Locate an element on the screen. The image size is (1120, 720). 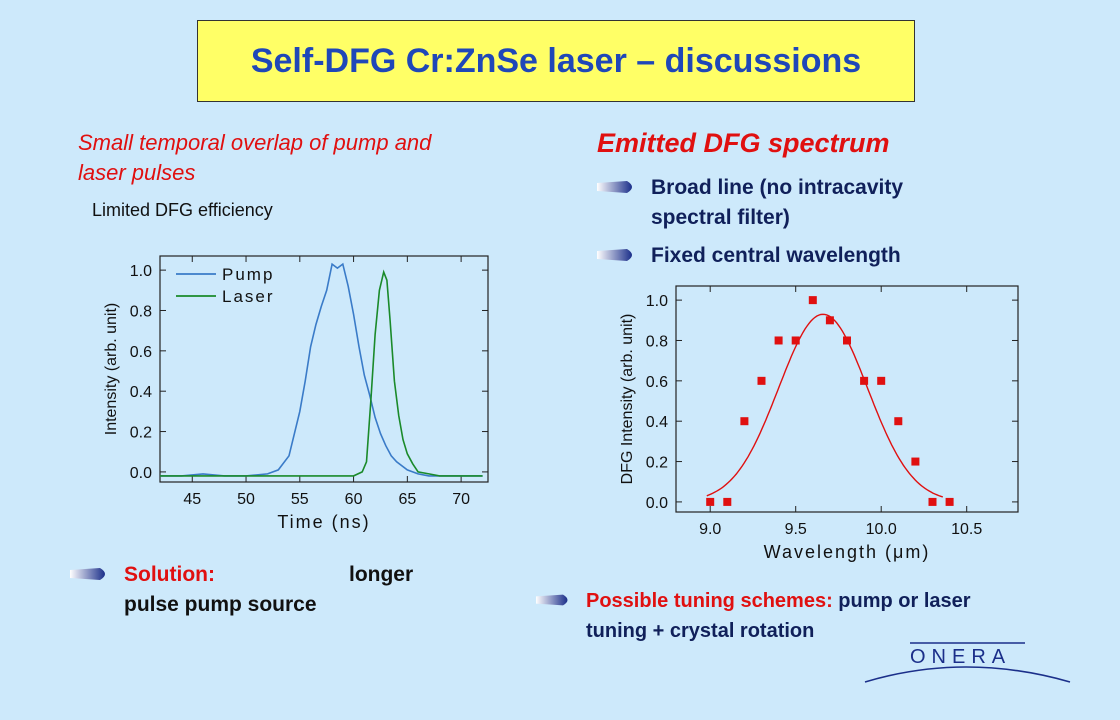
x-tick-label: 45 is located at coordinates (192, 499).